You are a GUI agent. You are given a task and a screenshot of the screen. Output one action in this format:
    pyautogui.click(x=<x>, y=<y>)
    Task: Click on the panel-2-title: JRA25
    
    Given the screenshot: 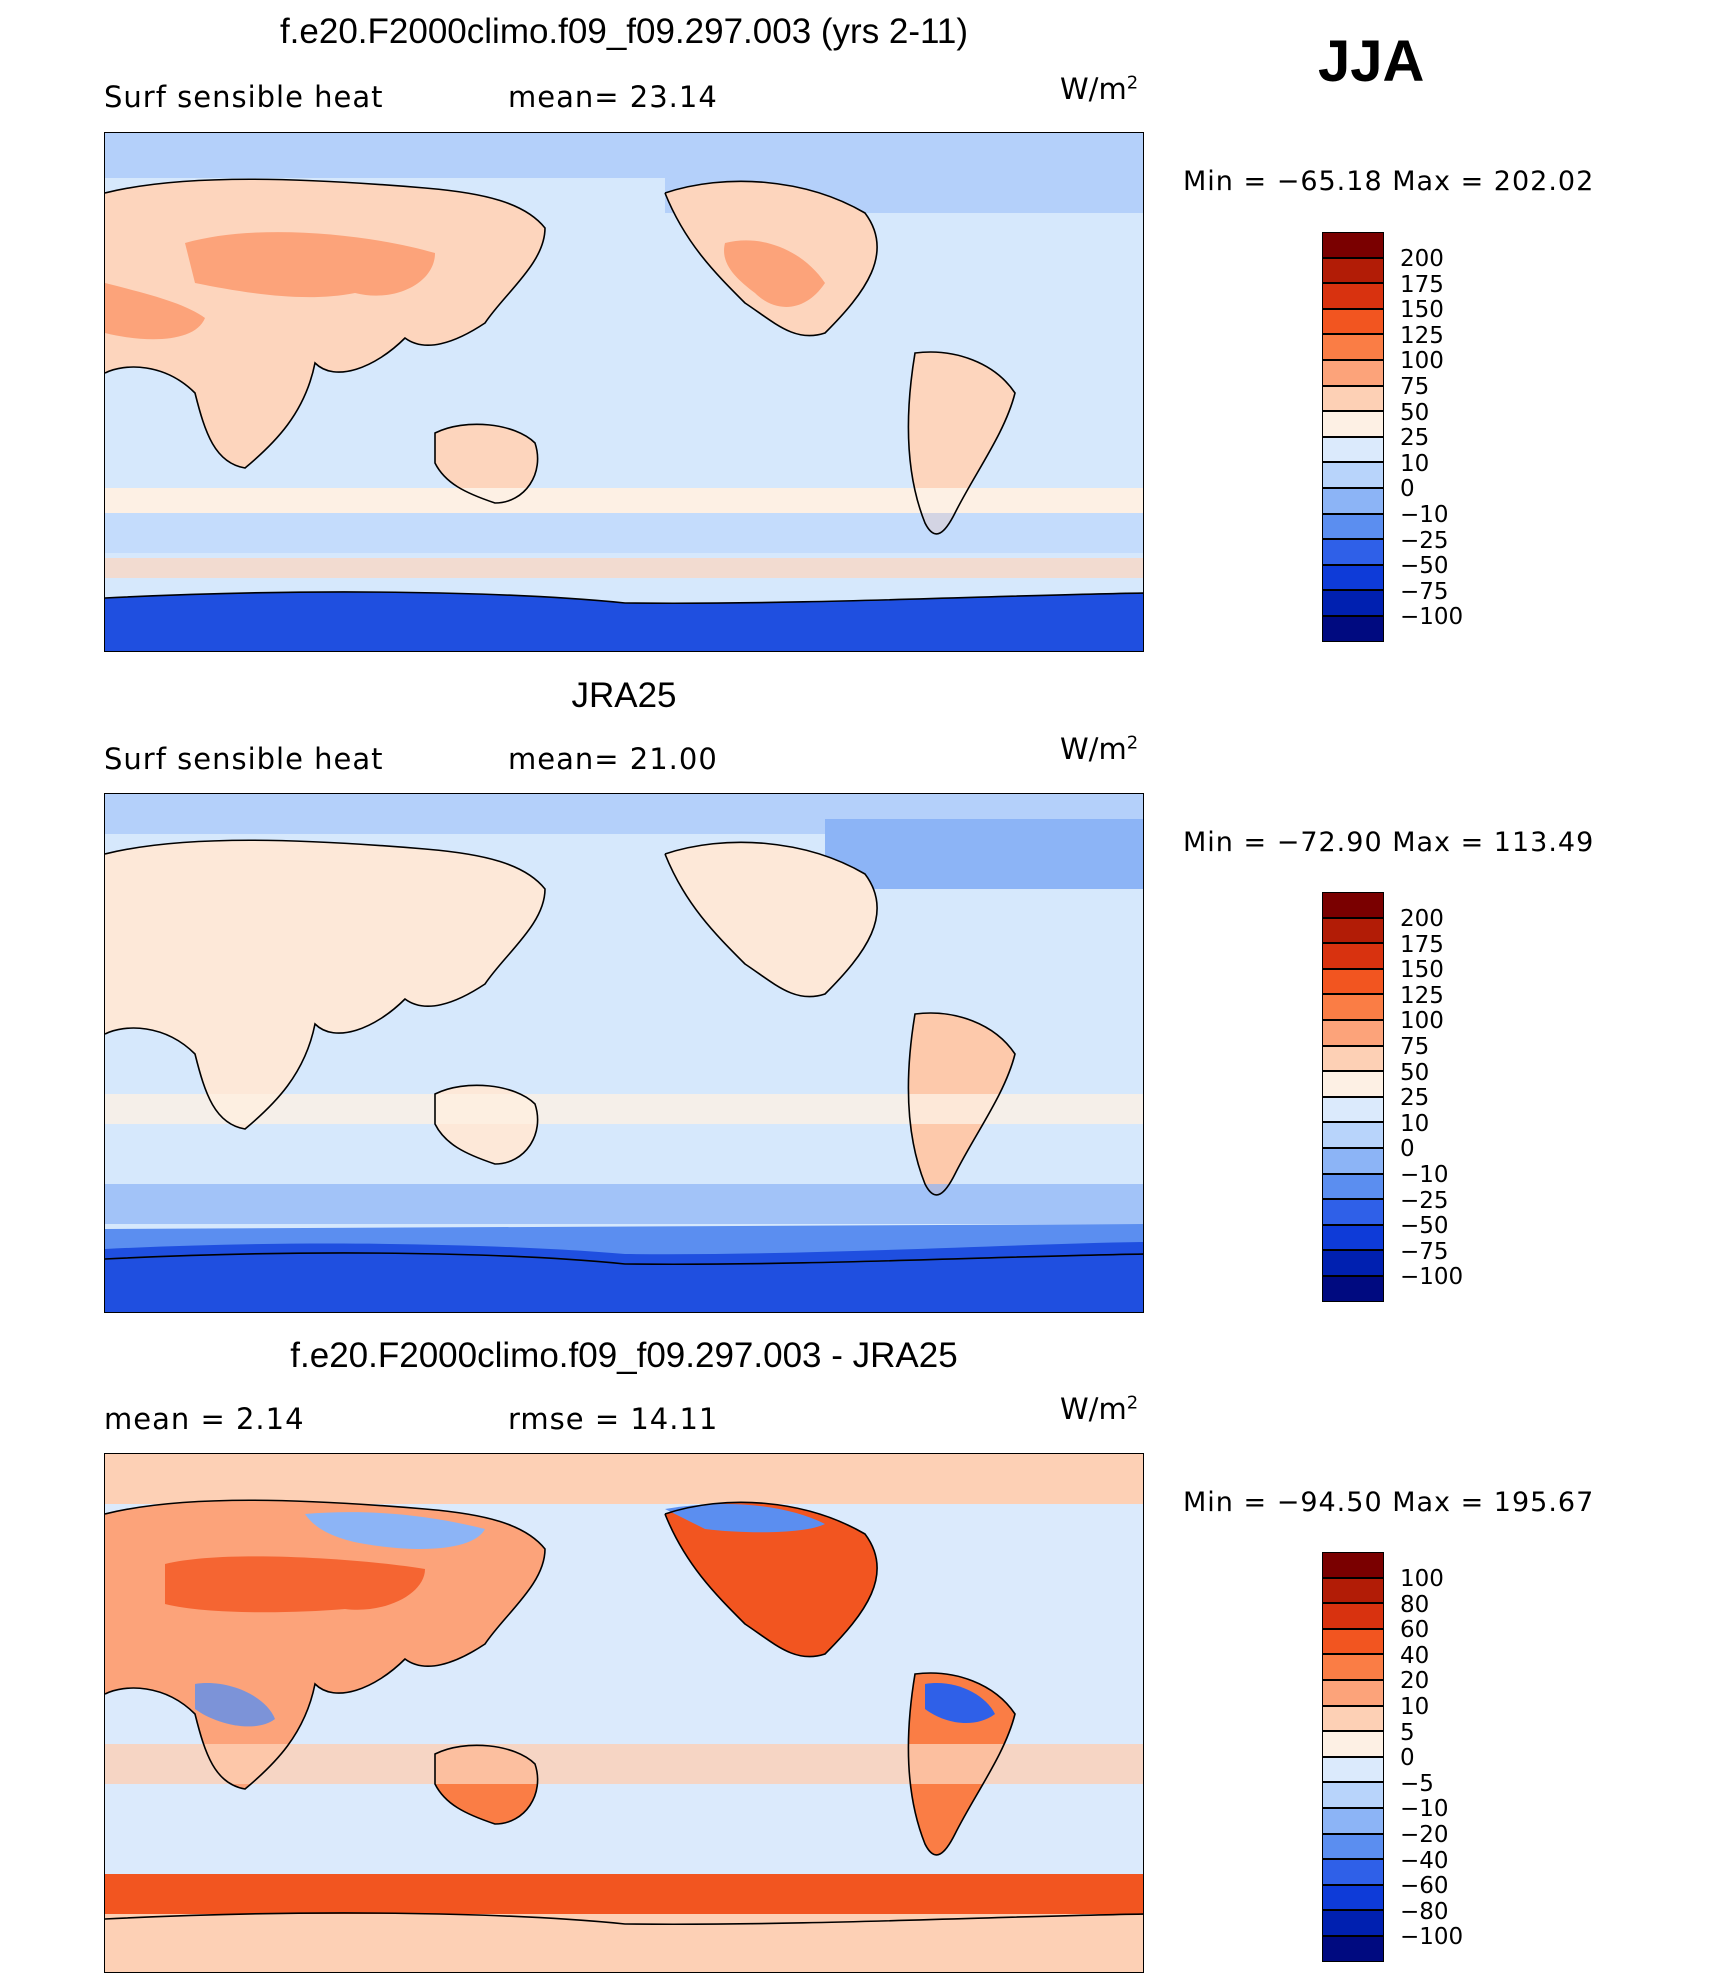 What is the action you would take?
    pyautogui.click(x=624, y=695)
    